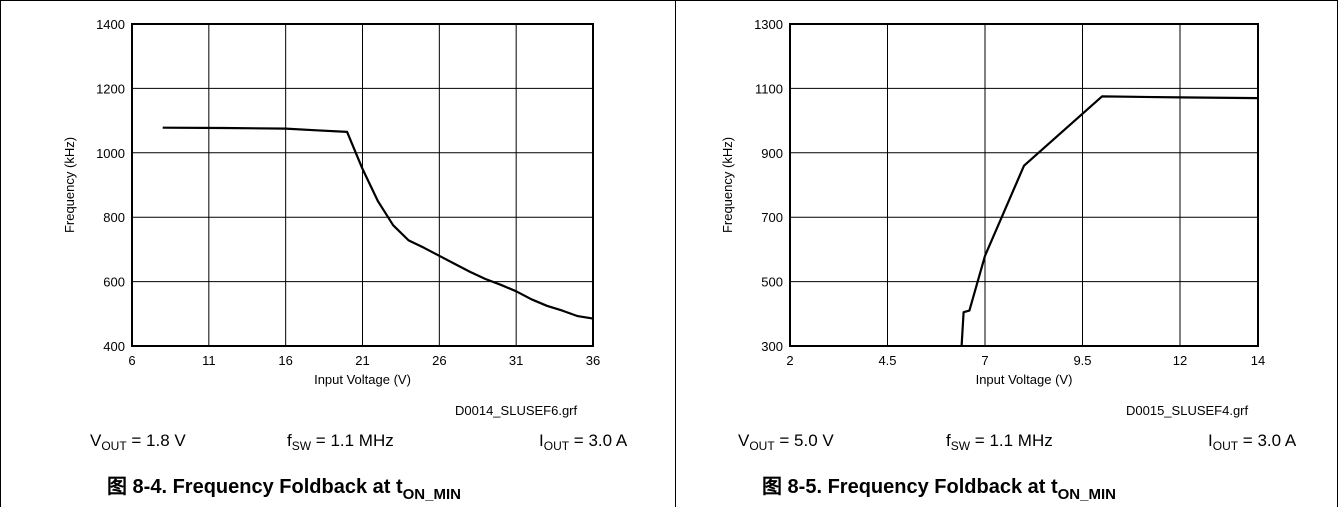 The height and width of the screenshot is (507, 1338). I want to click on x-tick-label: 31, so click(516, 360).